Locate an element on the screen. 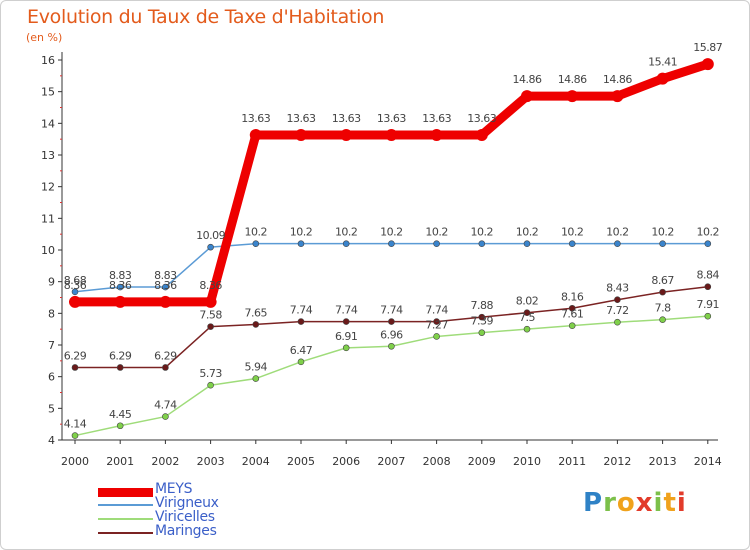  x-tick-label: 2012 is located at coordinates (617, 461).